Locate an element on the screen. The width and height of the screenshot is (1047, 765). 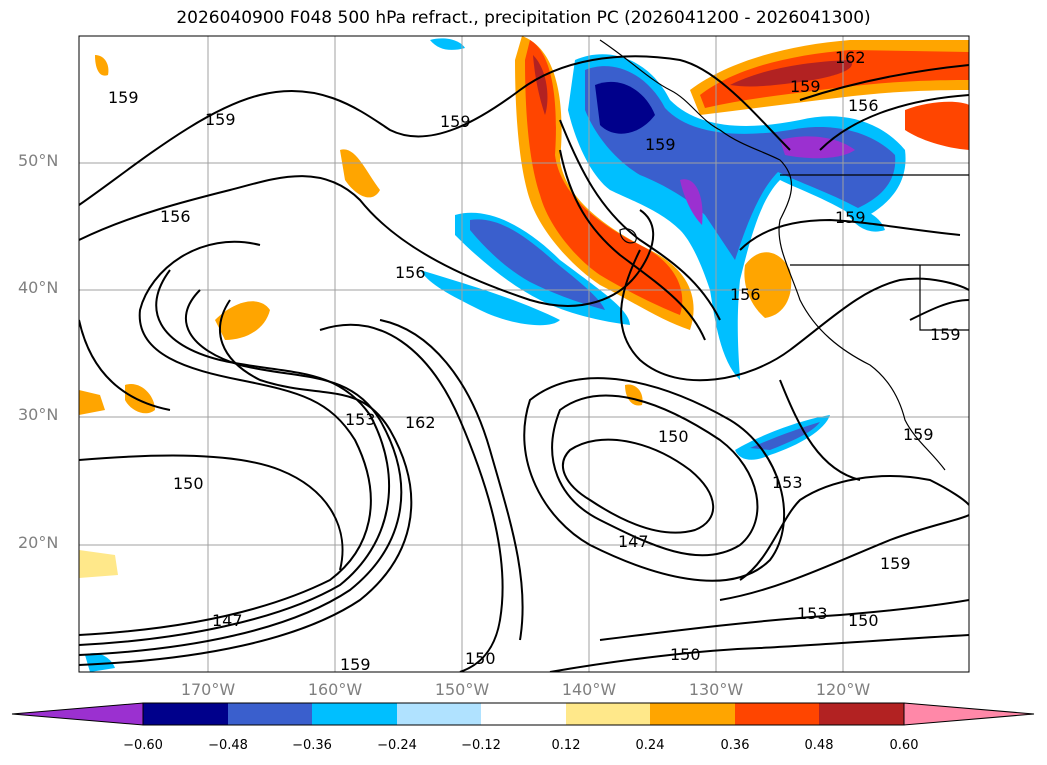
precip-negative-core3 is located at coordinates (691, 202).